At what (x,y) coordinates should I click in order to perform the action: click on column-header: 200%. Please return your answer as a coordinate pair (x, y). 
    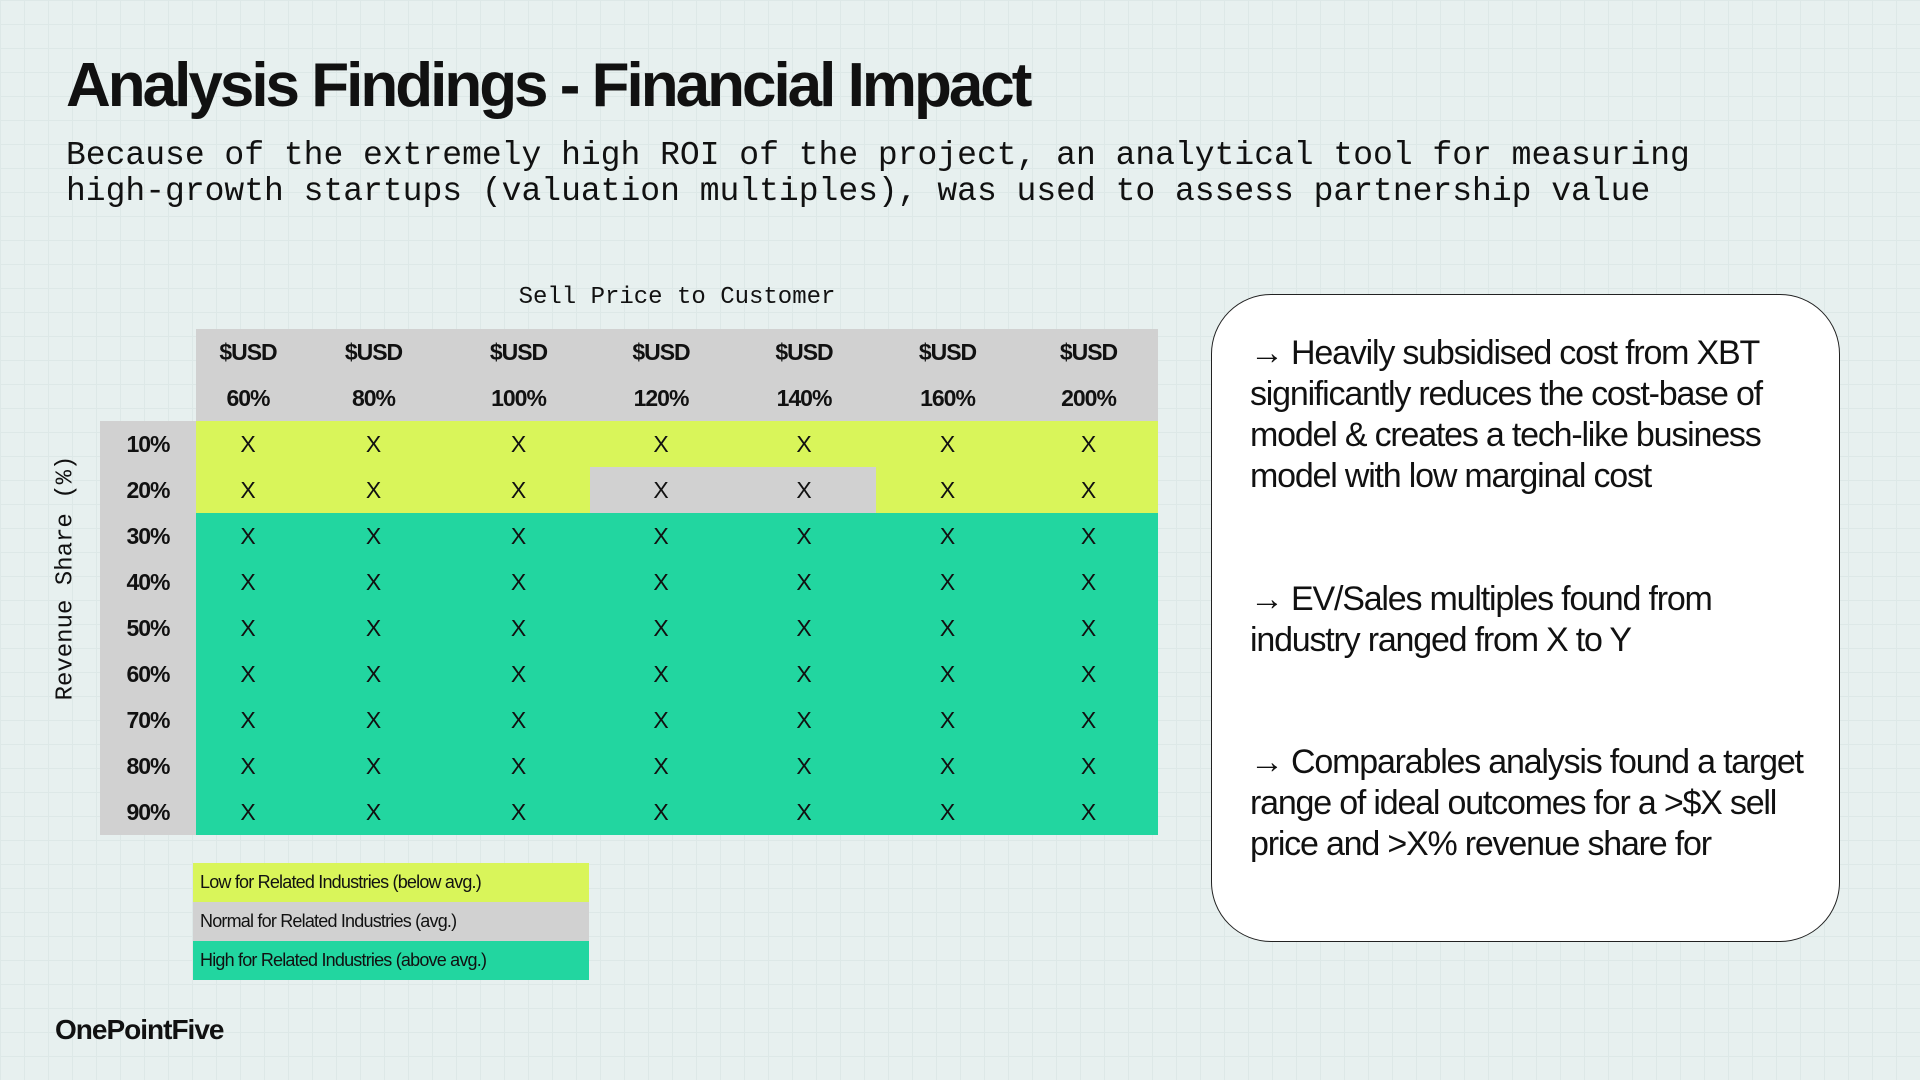
    Looking at the image, I should click on (1088, 398).